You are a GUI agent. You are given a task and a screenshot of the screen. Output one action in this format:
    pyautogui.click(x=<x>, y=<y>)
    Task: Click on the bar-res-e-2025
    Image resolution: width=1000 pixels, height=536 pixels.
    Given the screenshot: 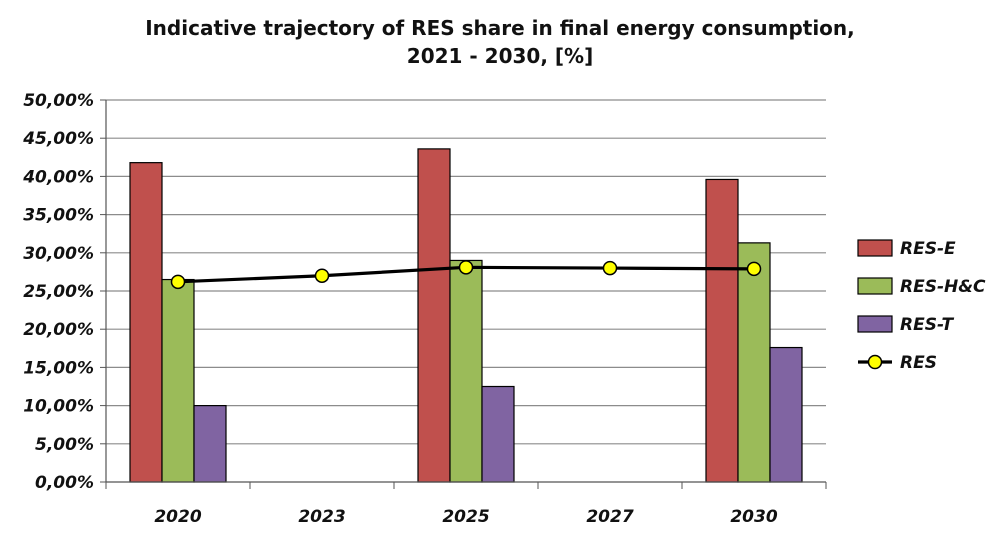 What is the action you would take?
    pyautogui.click(x=434, y=315)
    